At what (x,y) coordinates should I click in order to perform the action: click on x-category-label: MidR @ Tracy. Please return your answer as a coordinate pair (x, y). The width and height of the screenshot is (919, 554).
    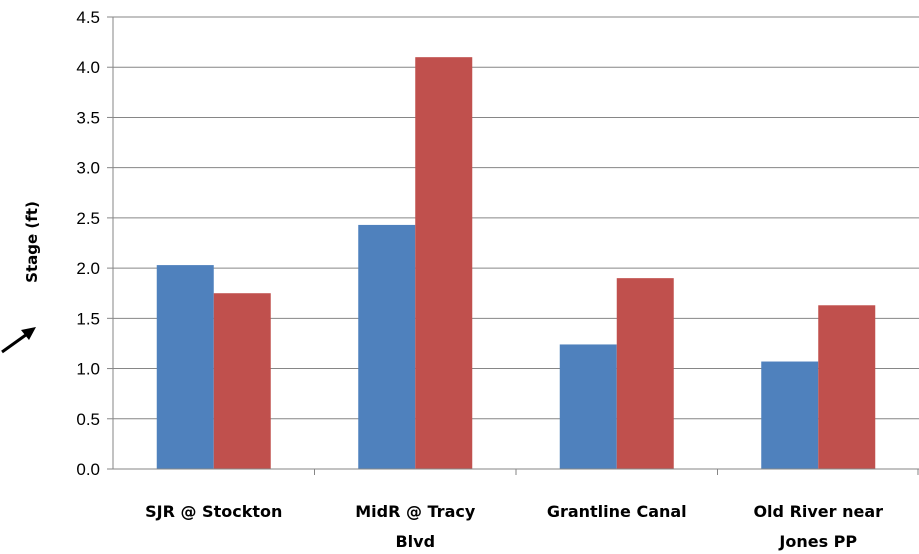
    Looking at the image, I should click on (415, 511).